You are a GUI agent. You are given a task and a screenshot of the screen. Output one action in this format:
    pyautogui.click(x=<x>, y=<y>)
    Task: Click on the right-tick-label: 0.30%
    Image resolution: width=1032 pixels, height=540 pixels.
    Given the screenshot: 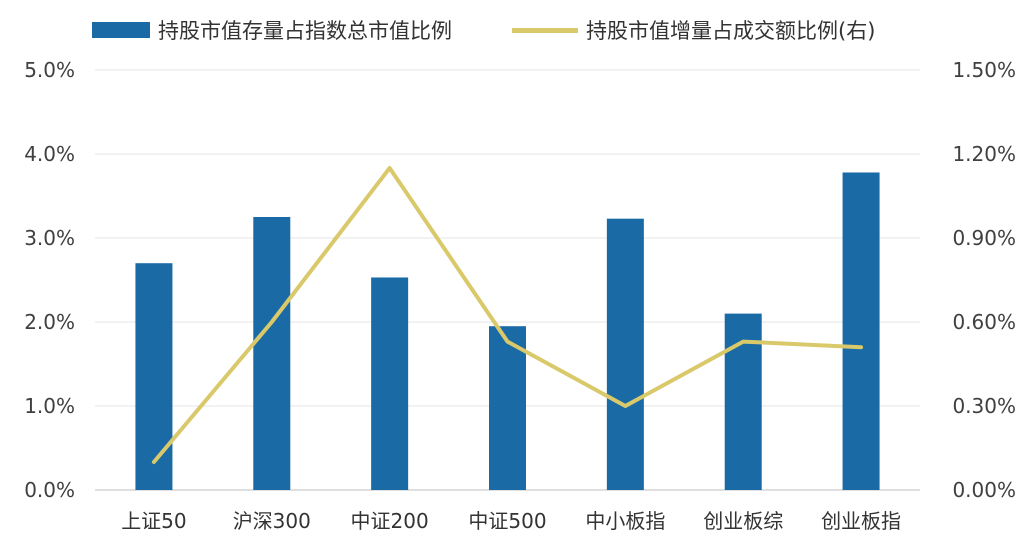 What is the action you would take?
    pyautogui.click(x=984, y=406)
    